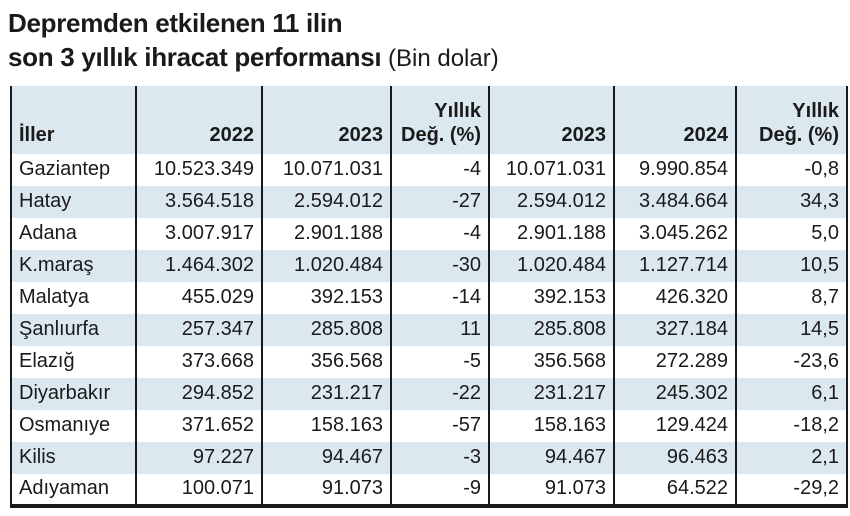 The image size is (850, 516). Describe the element at coordinates (791, 362) in the screenshot. I see `value-cell: -23,6` at that location.